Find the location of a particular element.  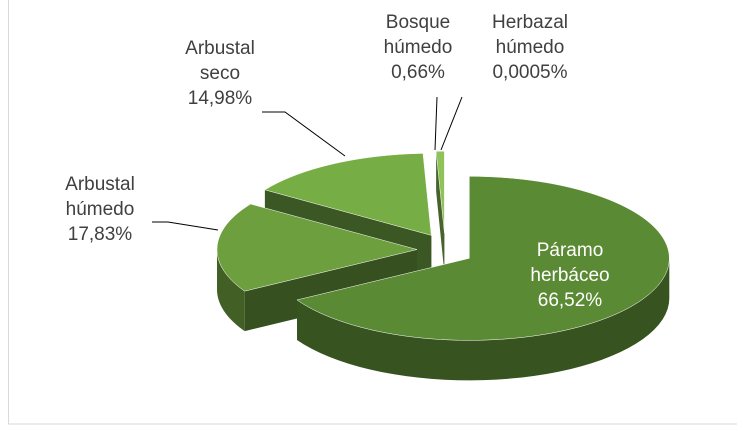

slice-label: Herbazal húmedo 0,0005% is located at coordinates (530, 47).